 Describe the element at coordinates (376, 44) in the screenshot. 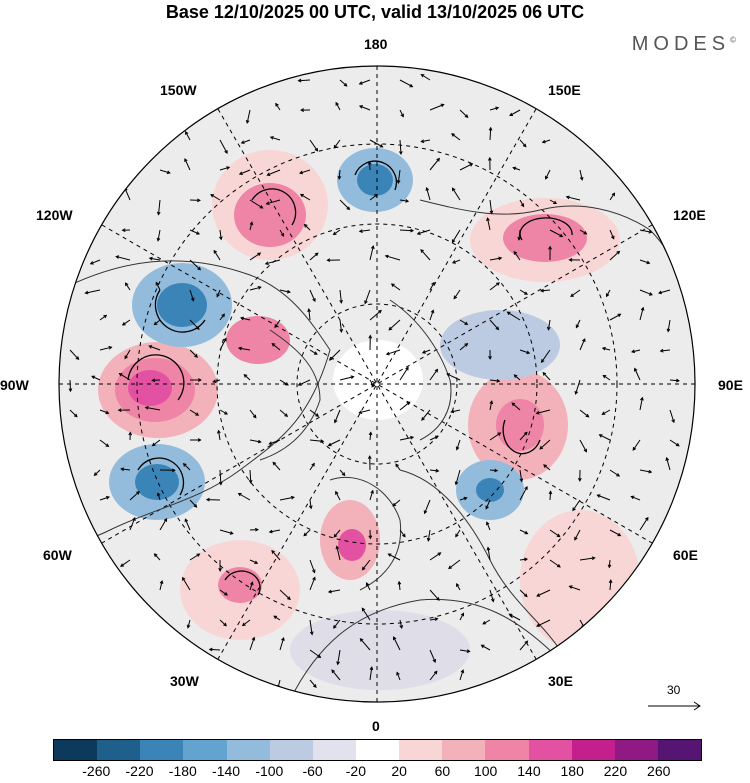

I see `lon-label-180: 180` at that location.